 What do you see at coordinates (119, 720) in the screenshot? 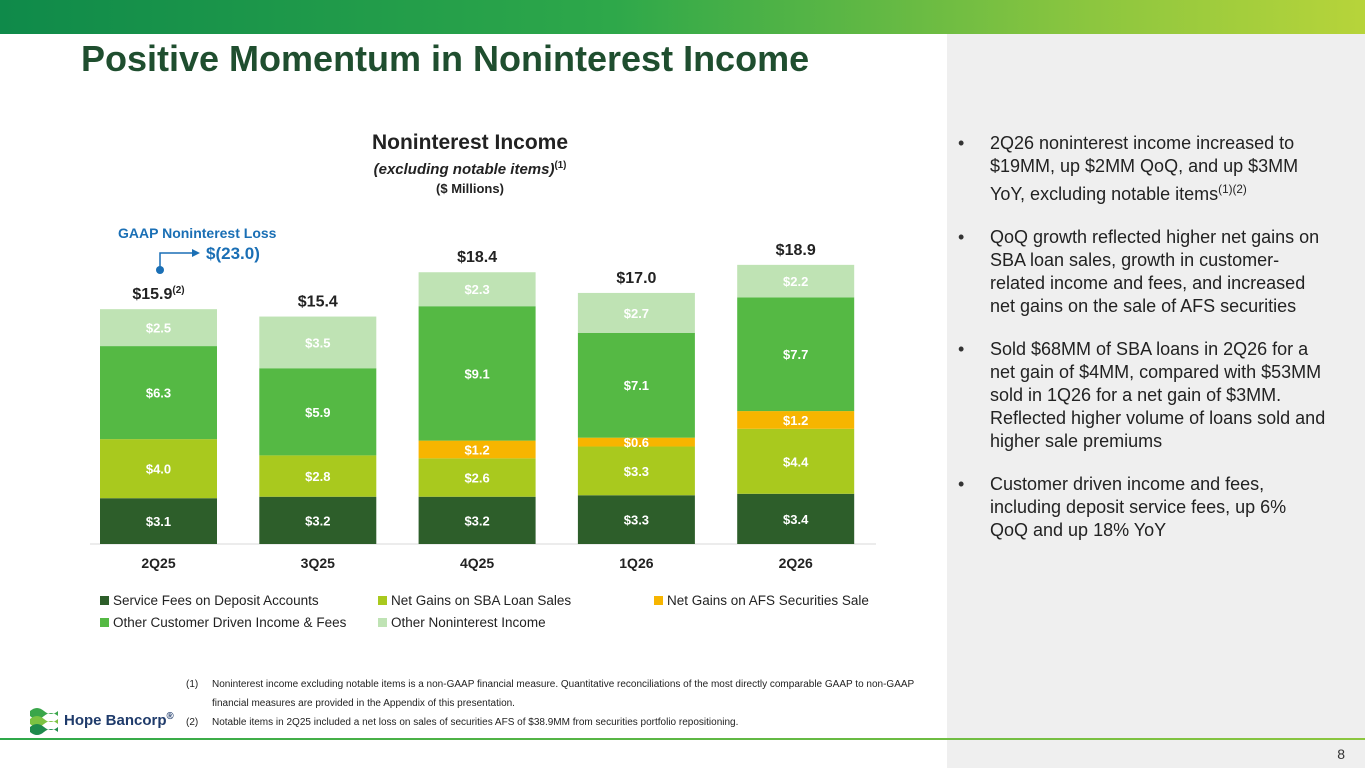
I see `logo-text: Hope Bancorp®` at bounding box center [119, 720].